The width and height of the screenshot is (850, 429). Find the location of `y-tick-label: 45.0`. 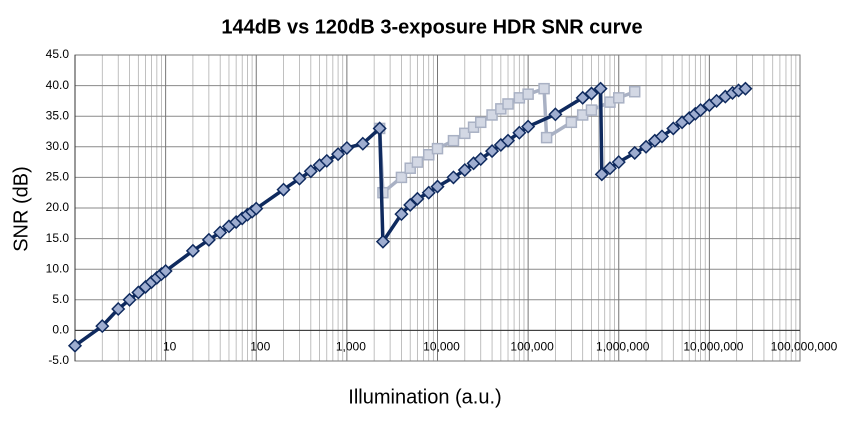

y-tick-label: 45.0 is located at coordinates (58, 54).